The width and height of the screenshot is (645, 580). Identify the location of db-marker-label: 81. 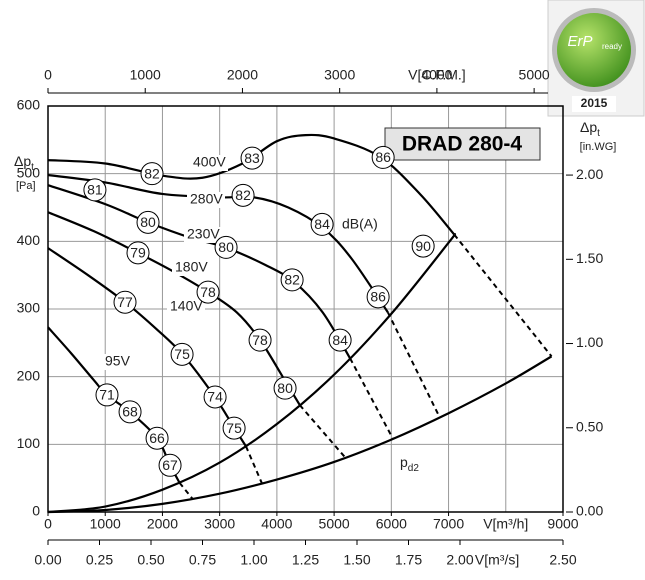
(95, 190).